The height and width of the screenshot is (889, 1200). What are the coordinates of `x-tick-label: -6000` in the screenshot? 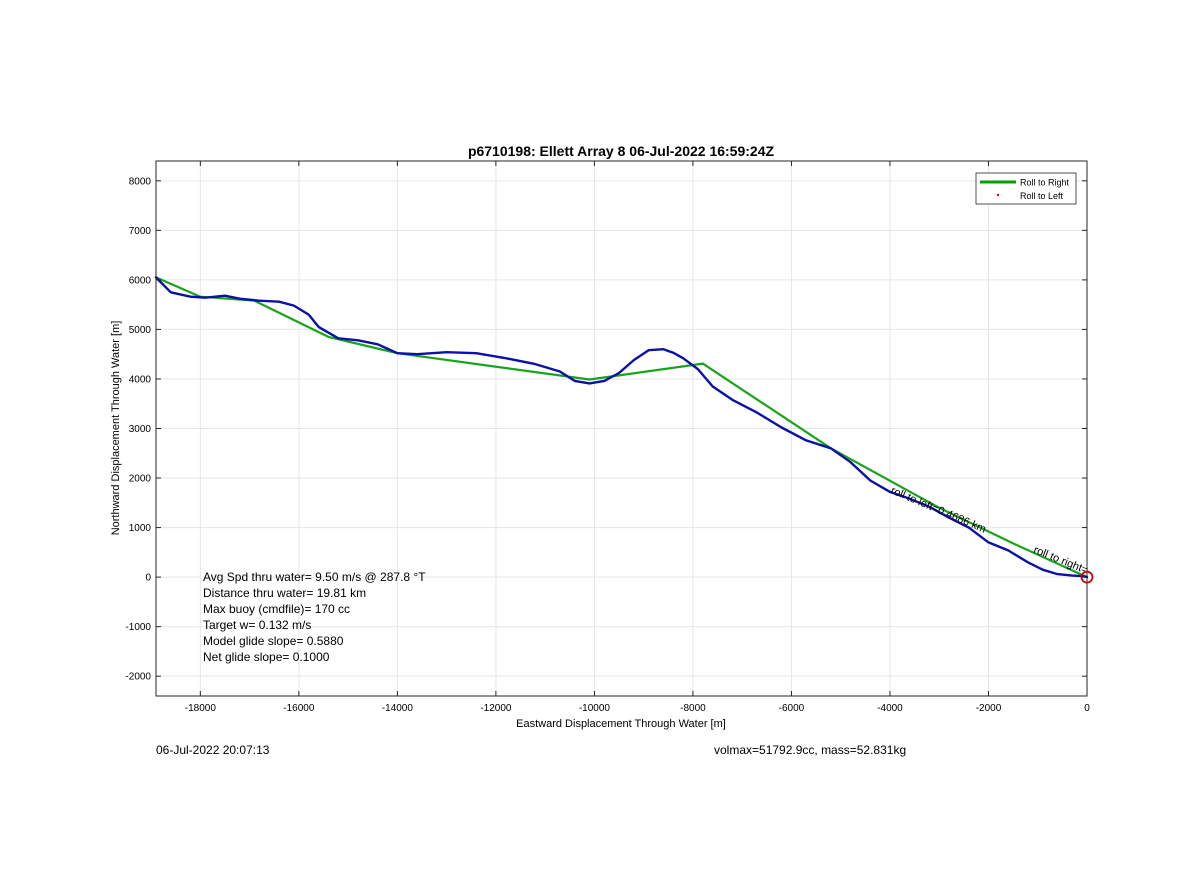 It's located at (792, 708).